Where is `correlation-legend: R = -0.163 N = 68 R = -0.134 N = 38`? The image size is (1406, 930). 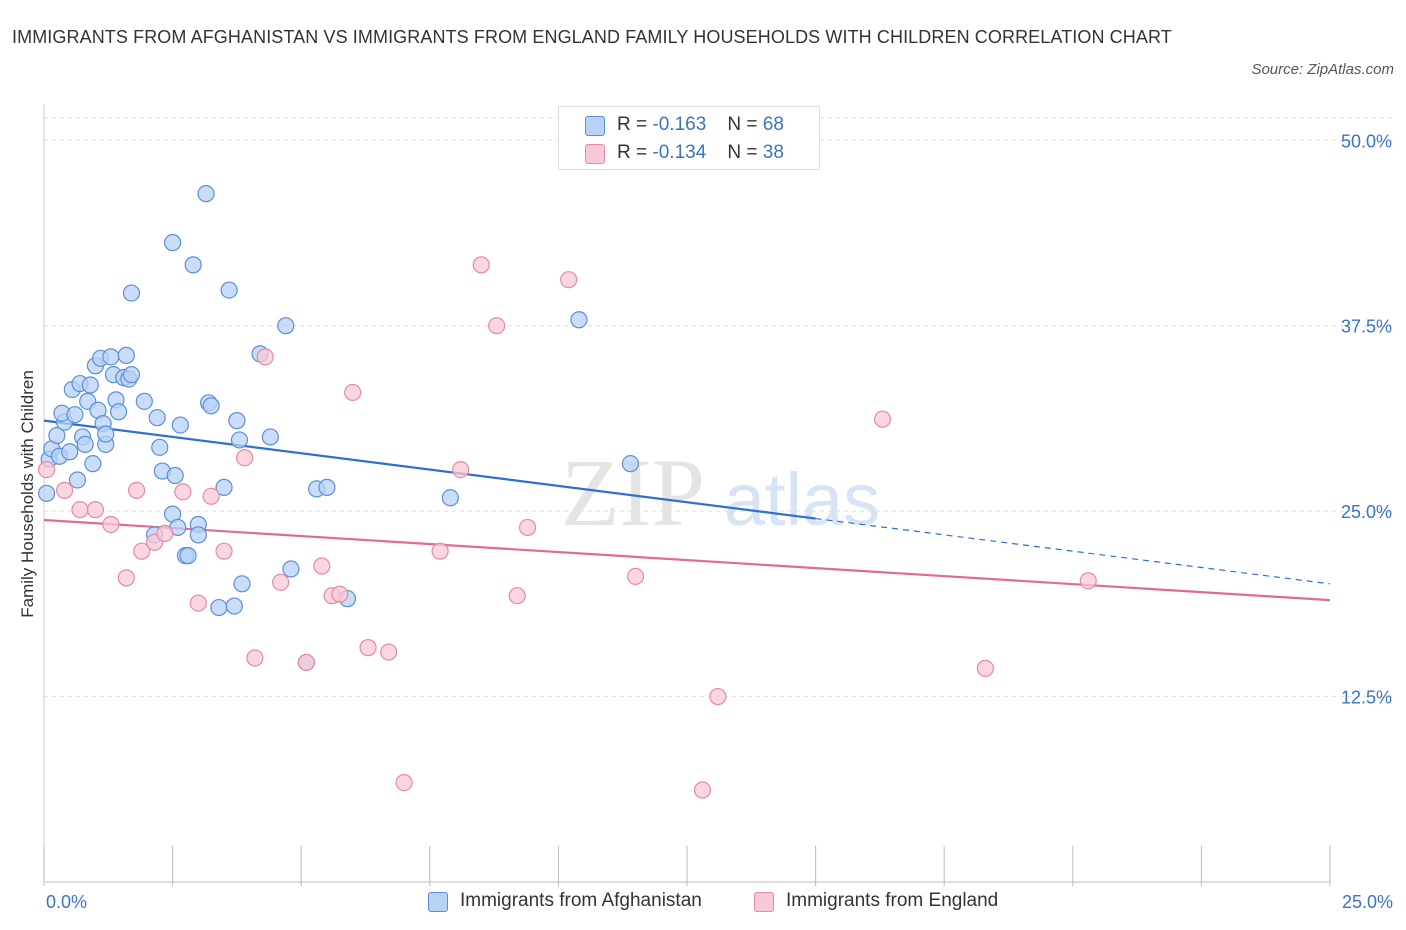
correlation-legend: R = -0.163 N = 68 R = -0.134 N = 38 is located at coordinates (689, 138).